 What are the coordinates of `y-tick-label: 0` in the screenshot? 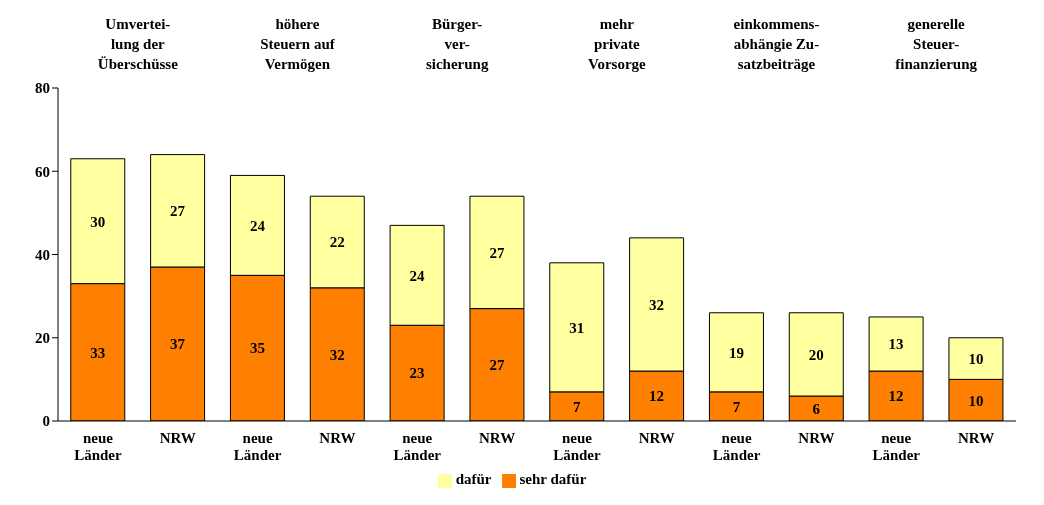 It's located at (46, 421).